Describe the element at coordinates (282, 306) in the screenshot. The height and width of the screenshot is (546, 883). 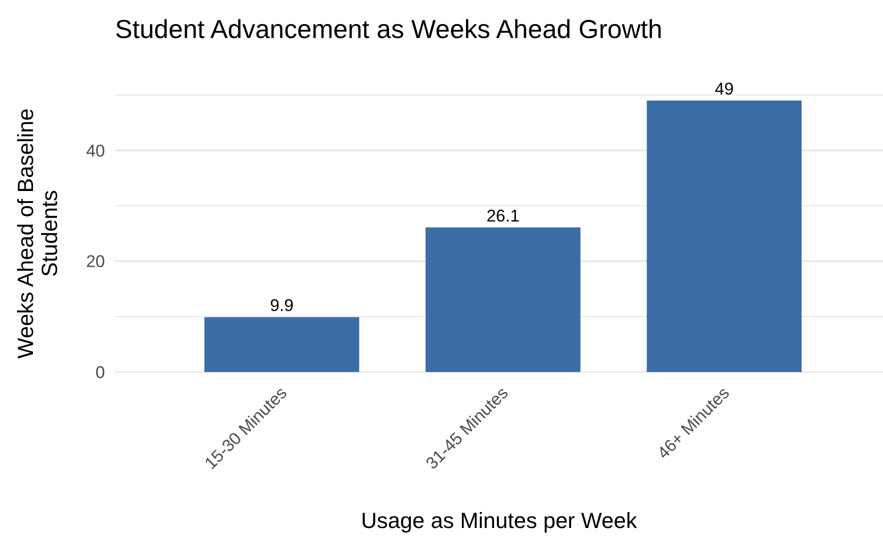
I see `data-label: 9.9` at that location.